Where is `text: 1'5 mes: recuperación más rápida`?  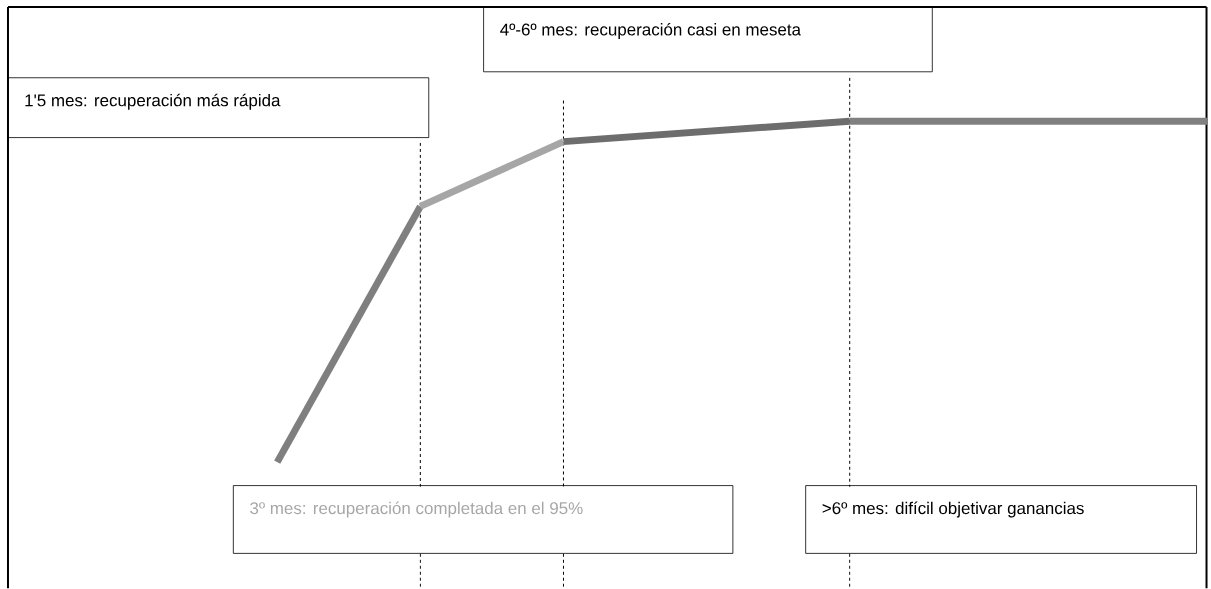
text: 1'5 mes: recuperación más rápida is located at coordinates (153, 101).